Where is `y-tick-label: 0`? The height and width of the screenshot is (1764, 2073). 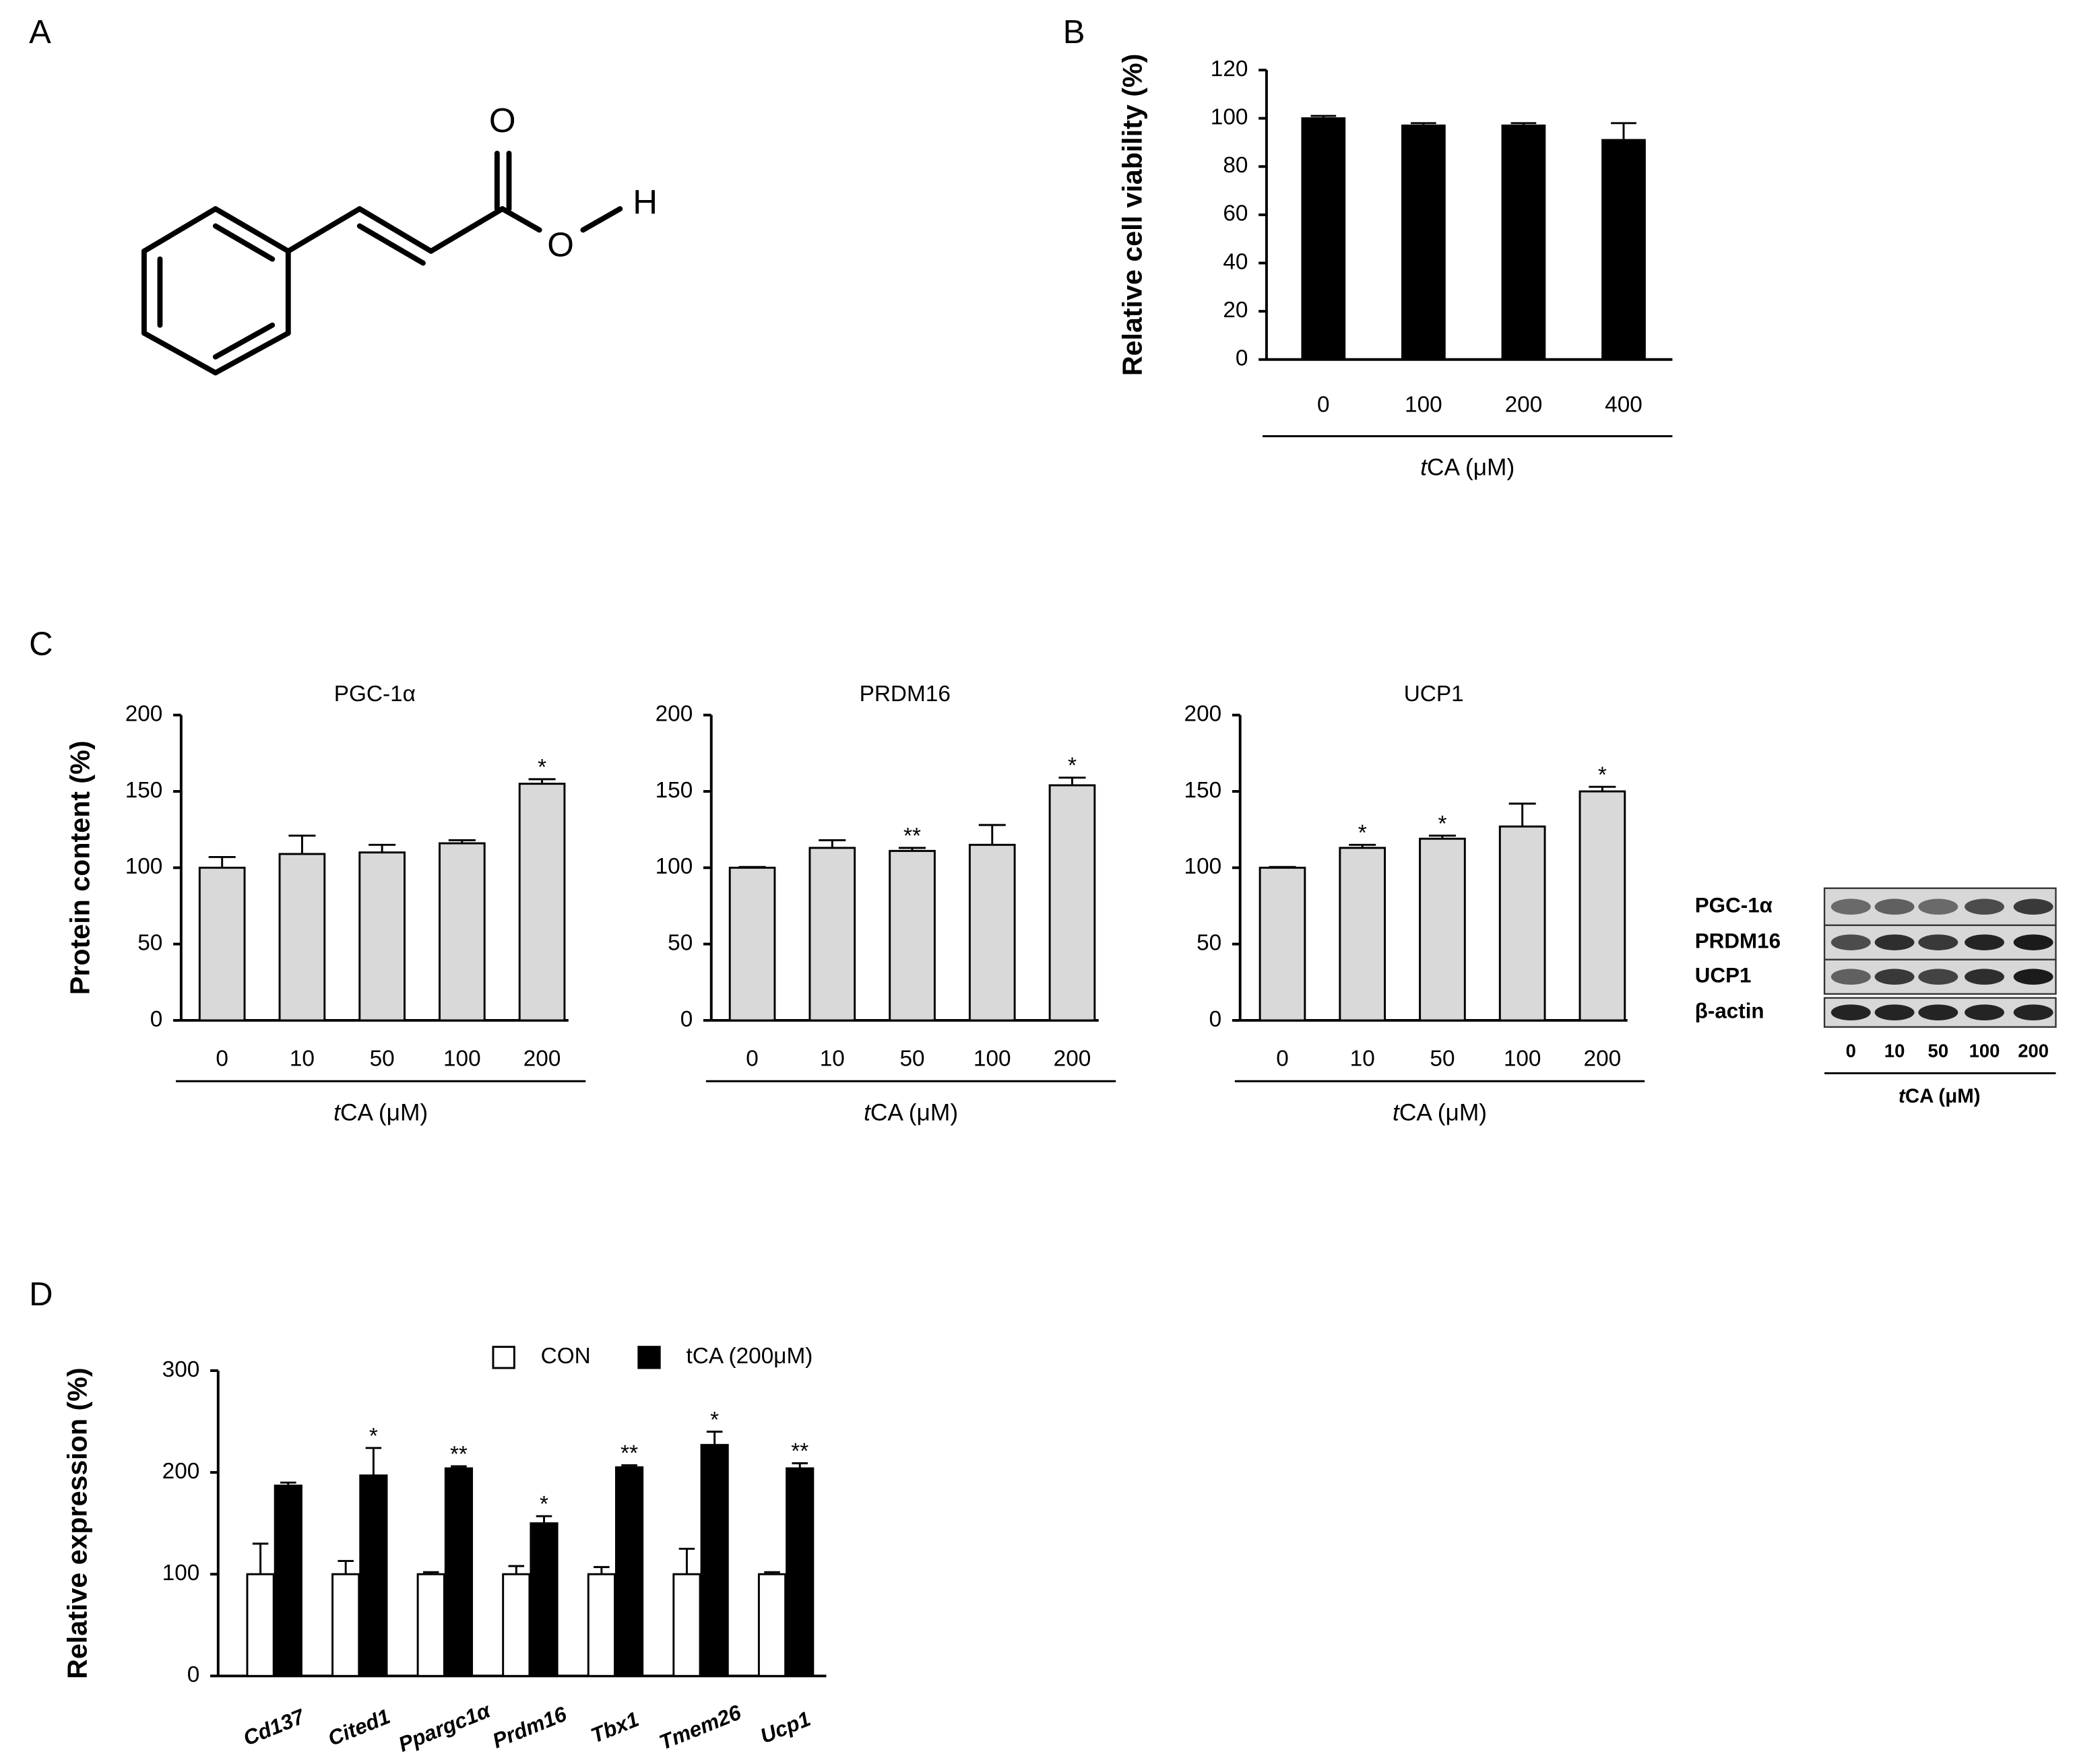 y-tick-label: 0 is located at coordinates (156, 1020).